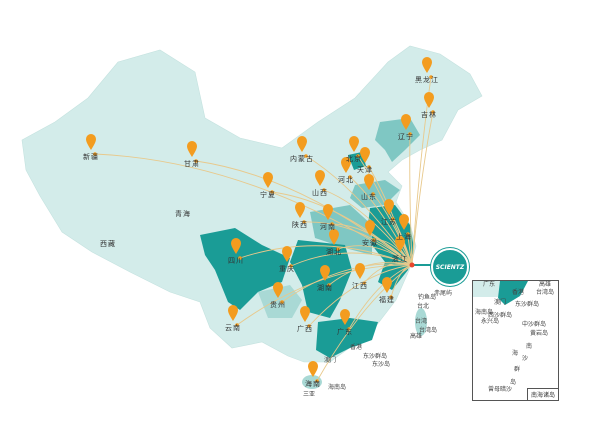 This screenshot has width=600, height=430. What do you see at coordinates (400, 259) in the screenshot?
I see `province-label: 浙江` at bounding box center [400, 259].